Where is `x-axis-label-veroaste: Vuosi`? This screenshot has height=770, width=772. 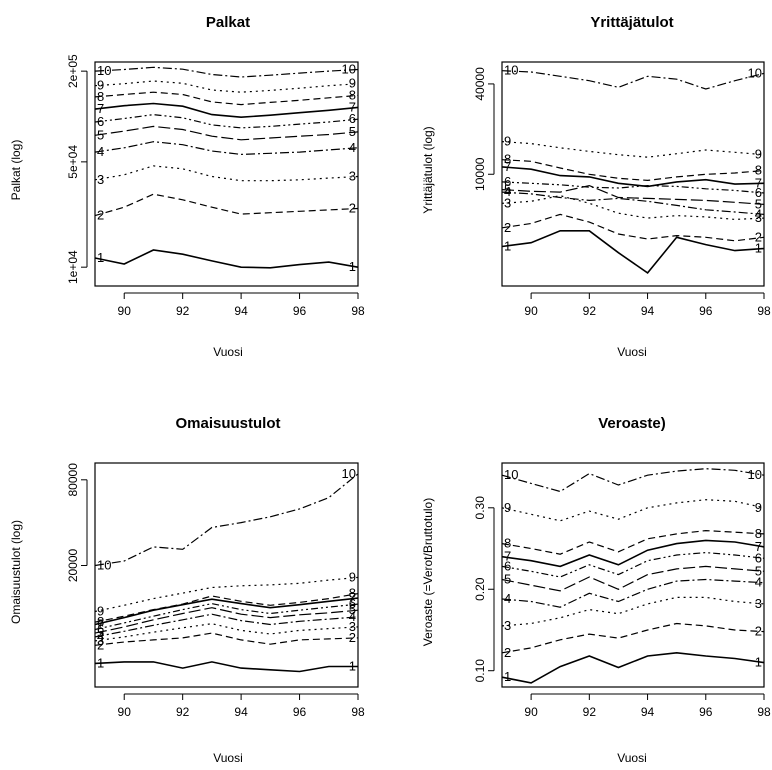
x-axis-label-veroaste: Vuosi is located at coordinates (632, 758).